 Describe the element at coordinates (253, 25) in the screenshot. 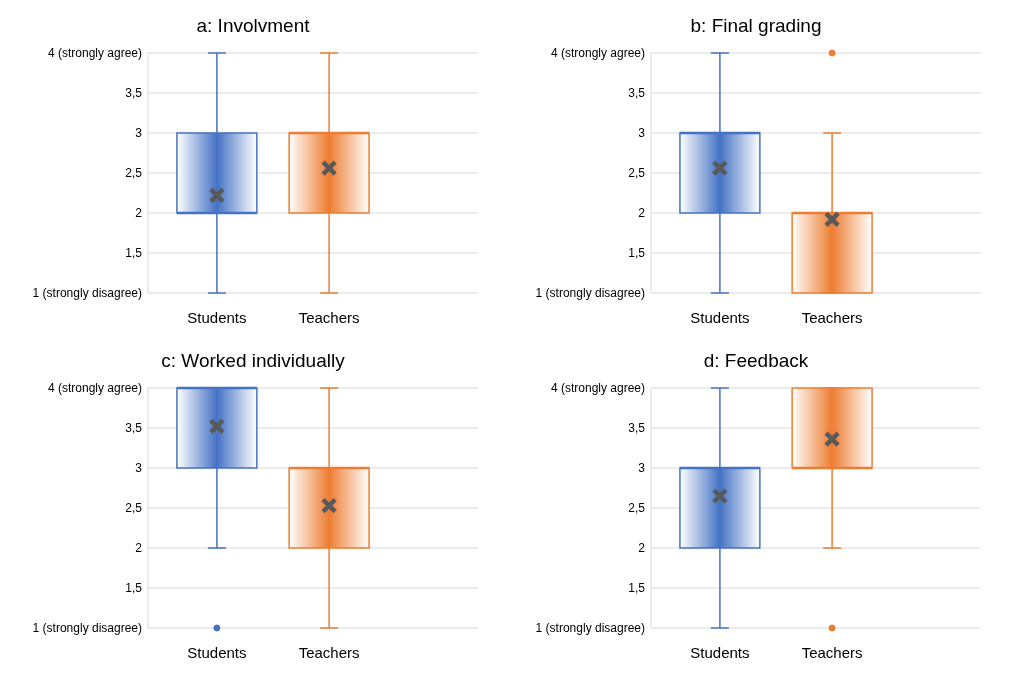

I see `chart-title: a: Involvment` at that location.